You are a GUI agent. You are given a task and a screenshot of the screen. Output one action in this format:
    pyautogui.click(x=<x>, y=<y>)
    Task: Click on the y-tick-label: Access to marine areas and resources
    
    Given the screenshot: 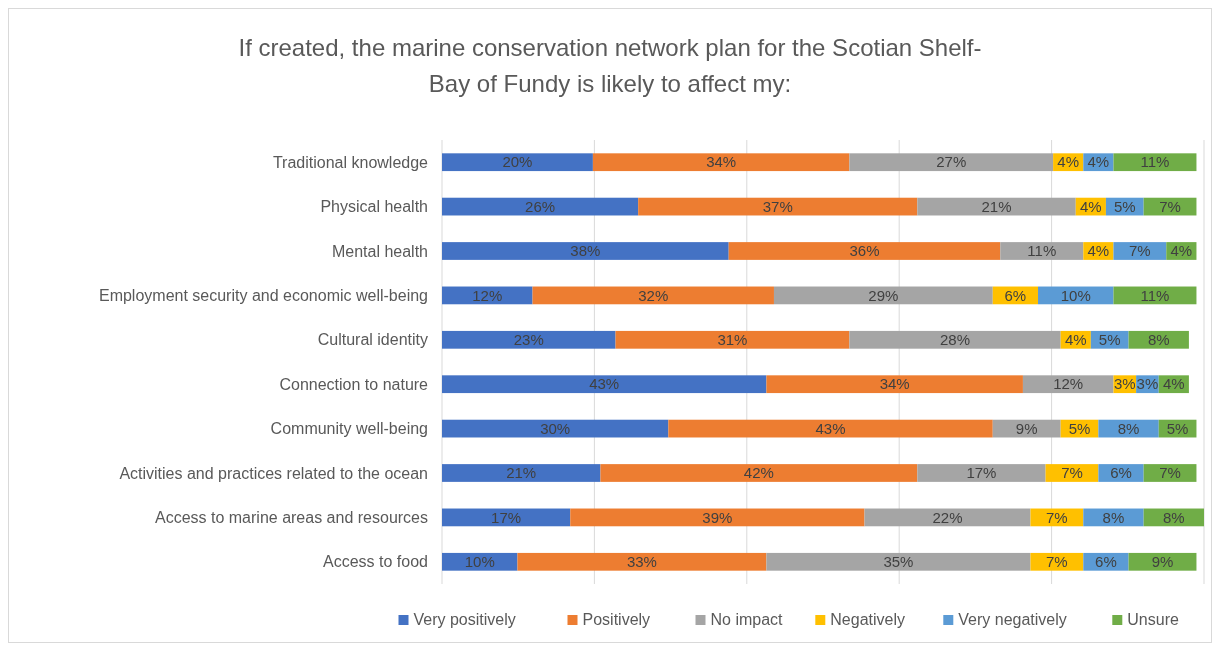 What is the action you would take?
    pyautogui.click(x=291, y=517)
    